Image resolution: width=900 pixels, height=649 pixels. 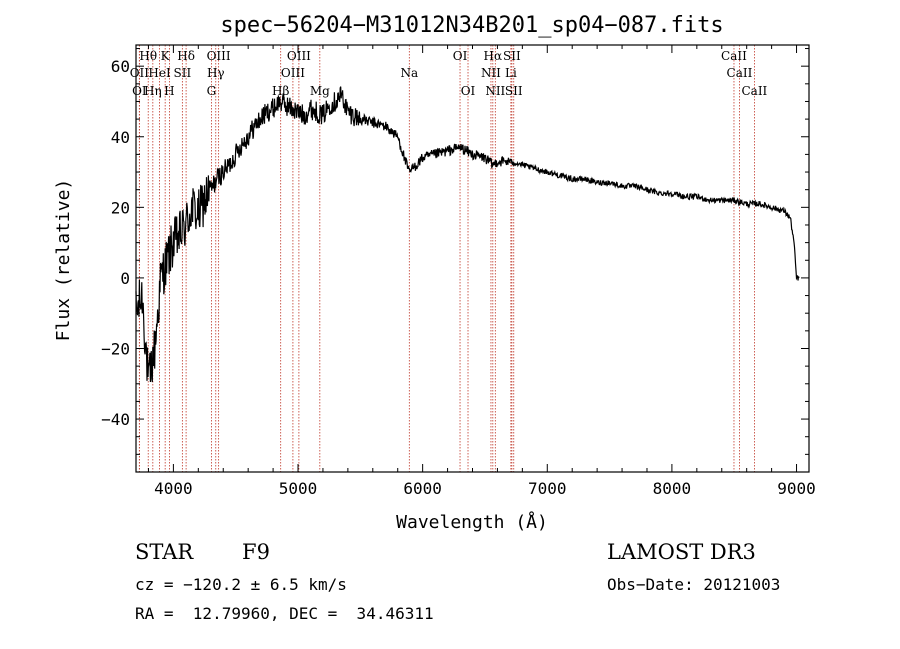 I want to click on survey-label: LAMOST DR3, so click(x=681, y=552).